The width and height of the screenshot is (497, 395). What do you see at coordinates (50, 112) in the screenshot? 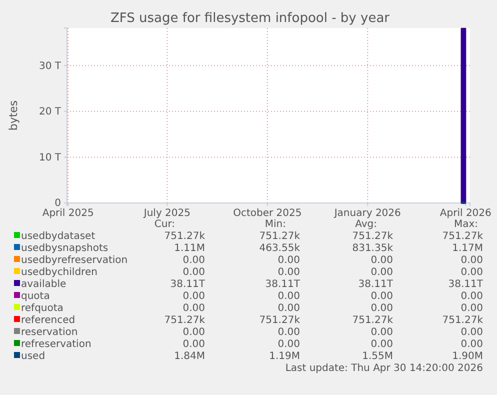
I see `y-tick-label: 20 T` at bounding box center [50, 112].